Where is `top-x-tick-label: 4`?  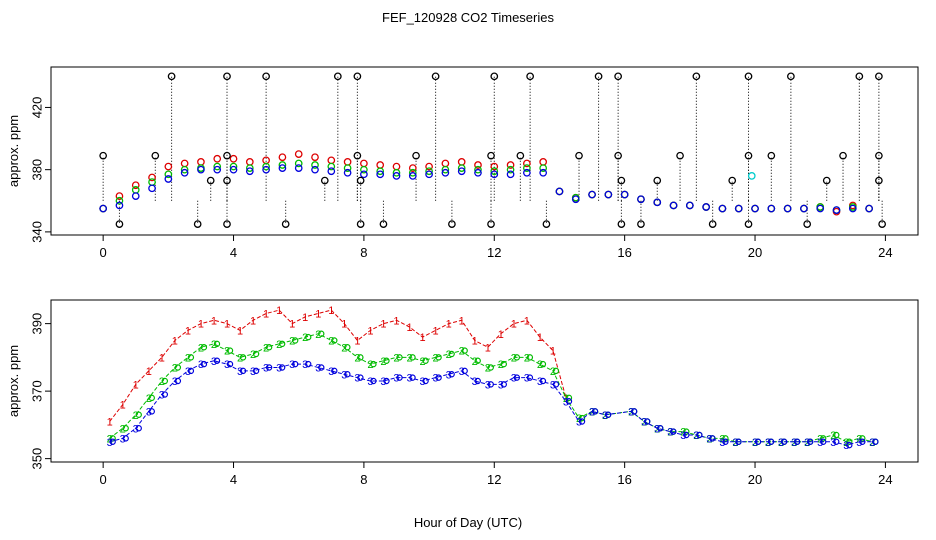
top-x-tick-label: 4 is located at coordinates (233, 252).